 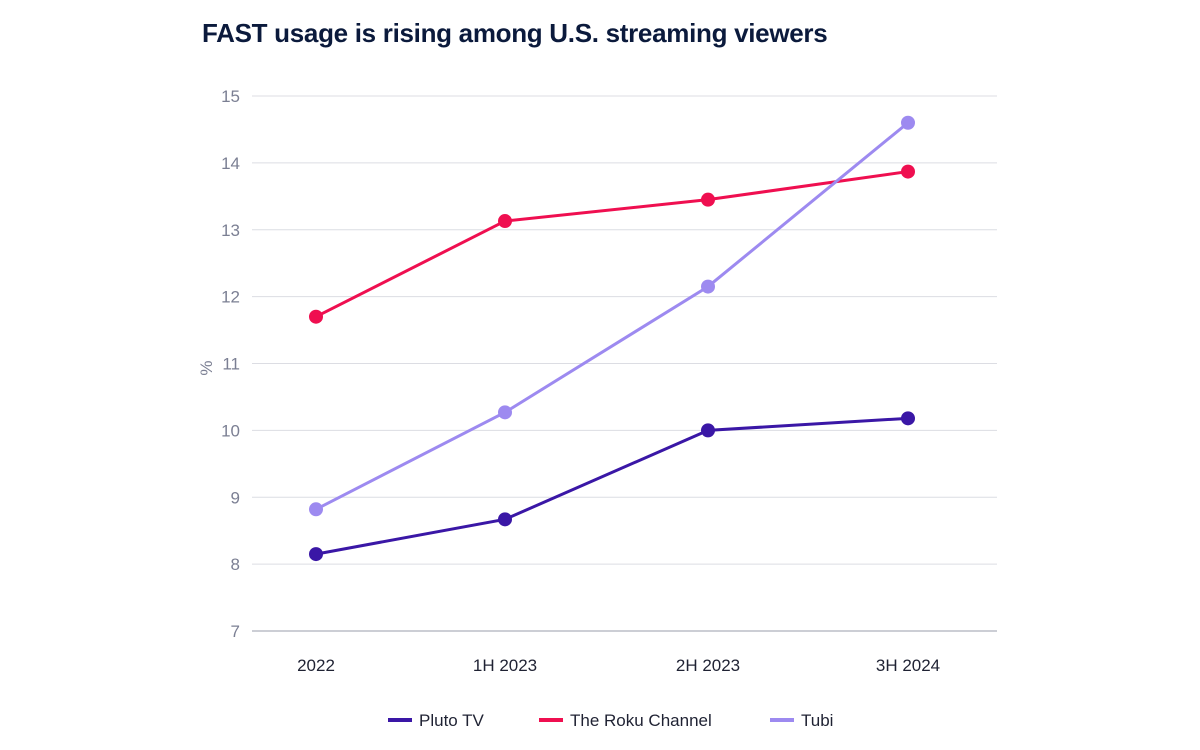 What do you see at coordinates (230, 96) in the screenshot?
I see `y-tick-label: 15` at bounding box center [230, 96].